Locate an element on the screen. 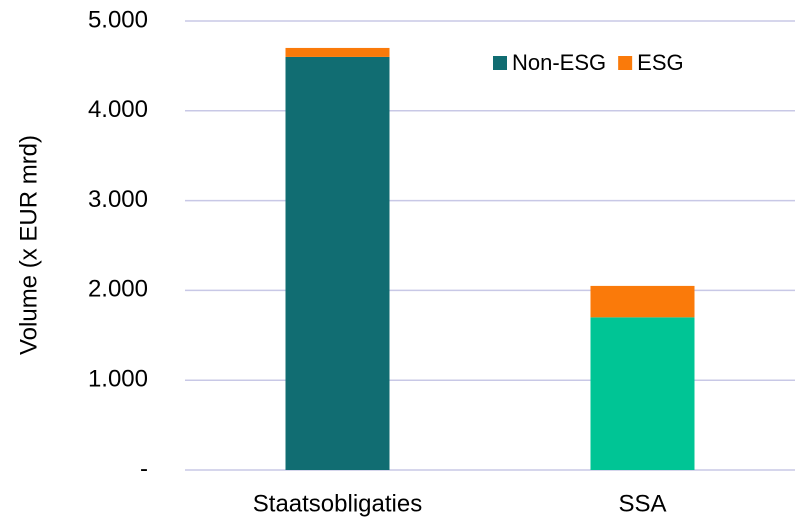 Image resolution: width=804 pixels, height=527 pixels. legend-label: Non-ESG is located at coordinates (559, 62).